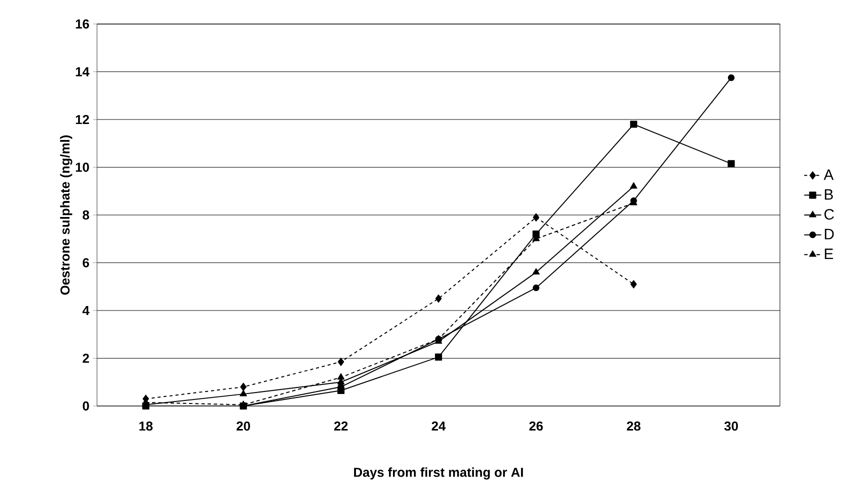 The width and height of the screenshot is (860, 504). What do you see at coordinates (828, 194) in the screenshot?
I see `legend-label: B` at bounding box center [828, 194].